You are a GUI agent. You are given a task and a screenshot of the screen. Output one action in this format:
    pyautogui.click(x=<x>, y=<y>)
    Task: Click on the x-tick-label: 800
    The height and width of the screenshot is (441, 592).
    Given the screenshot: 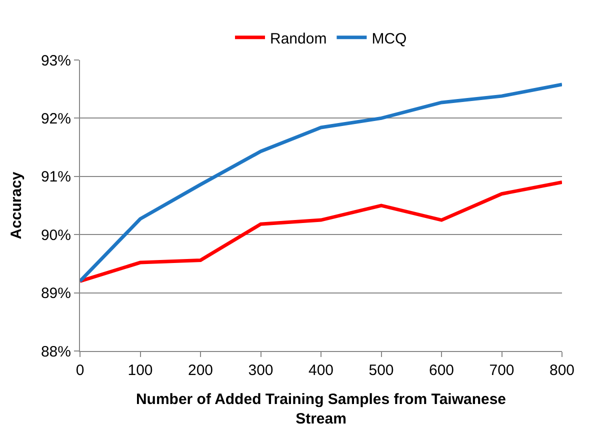 What is the action you would take?
    pyautogui.click(x=562, y=370)
    